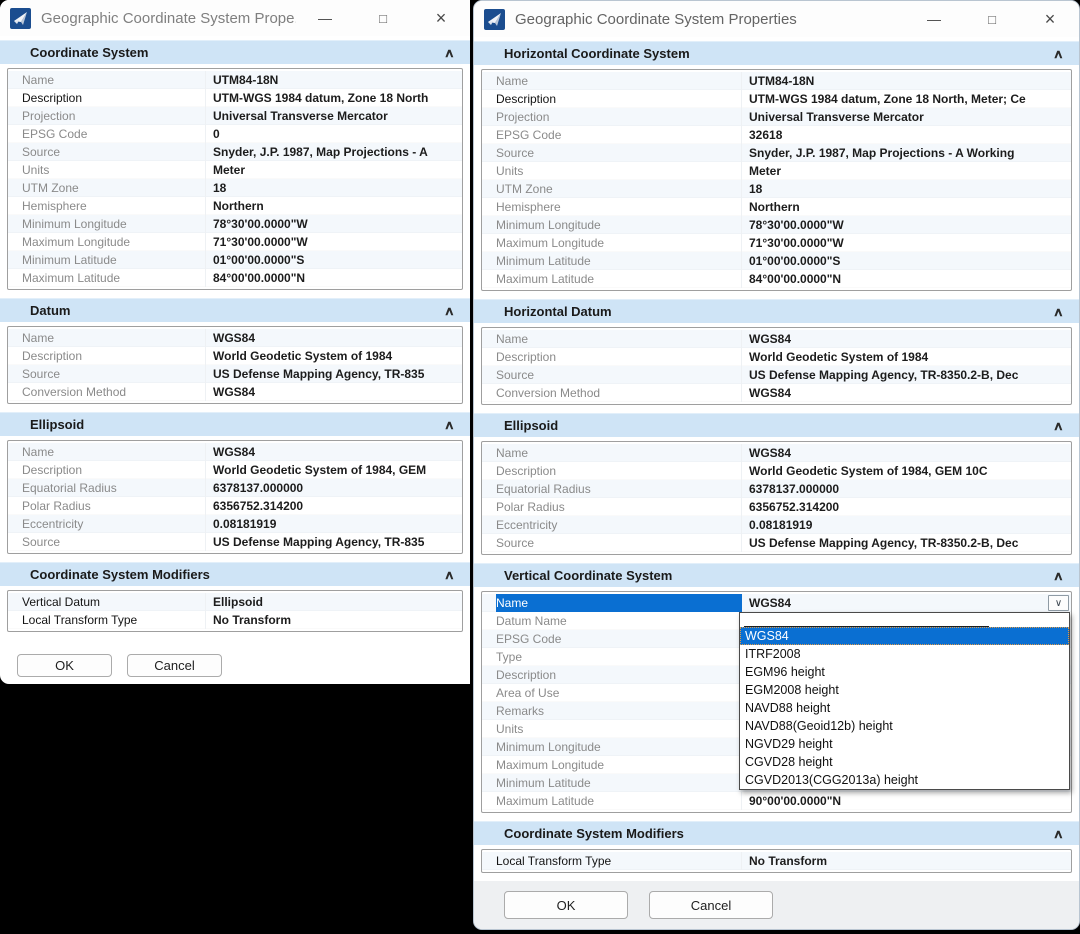 The width and height of the screenshot is (1080, 934). I want to click on row-label: Name, so click(619, 80).